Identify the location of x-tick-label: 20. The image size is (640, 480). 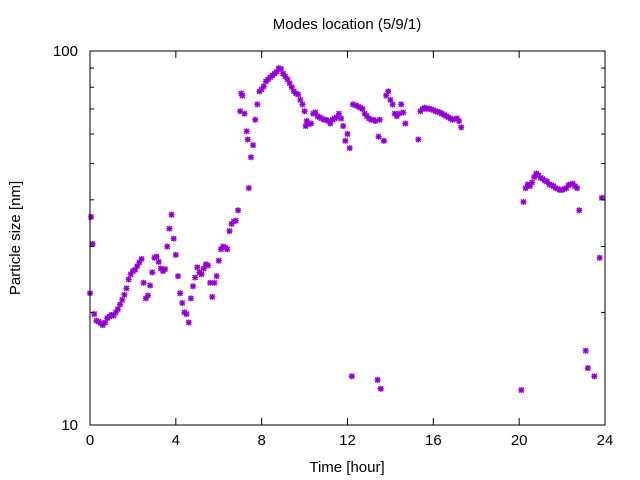
(519, 440).